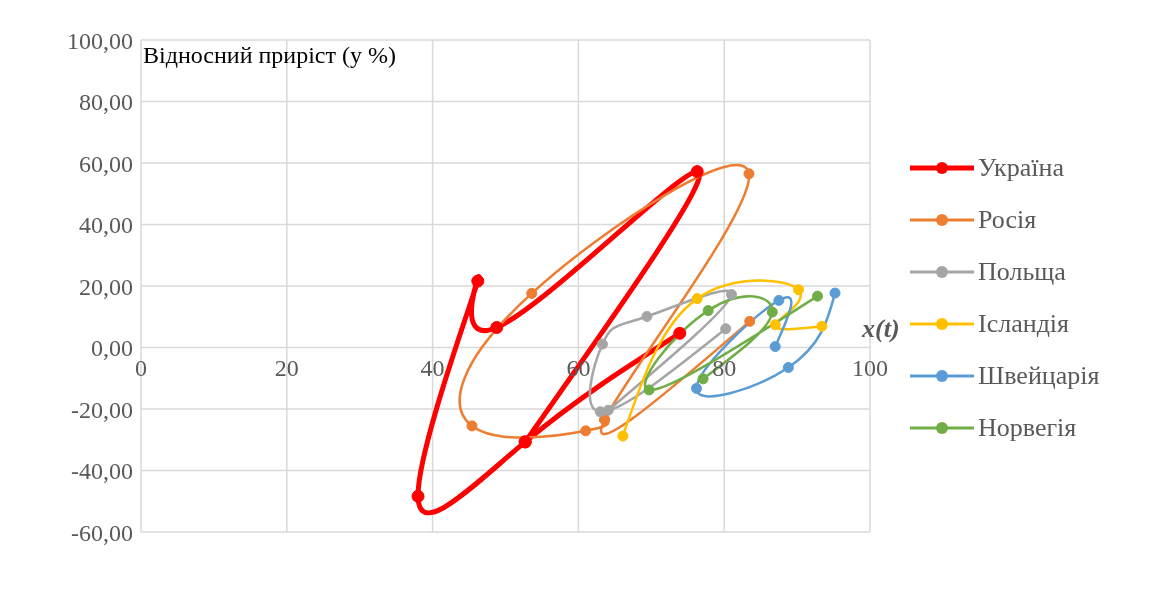  Describe the element at coordinates (1024, 324) in the screenshot. I see `legend-label: Ісландія` at that location.